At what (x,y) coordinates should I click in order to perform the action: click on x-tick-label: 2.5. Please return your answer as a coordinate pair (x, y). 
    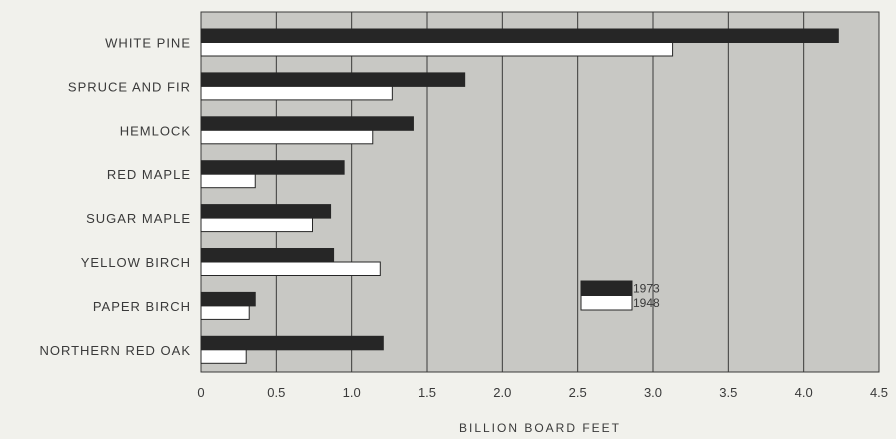
    Looking at the image, I should click on (578, 392).